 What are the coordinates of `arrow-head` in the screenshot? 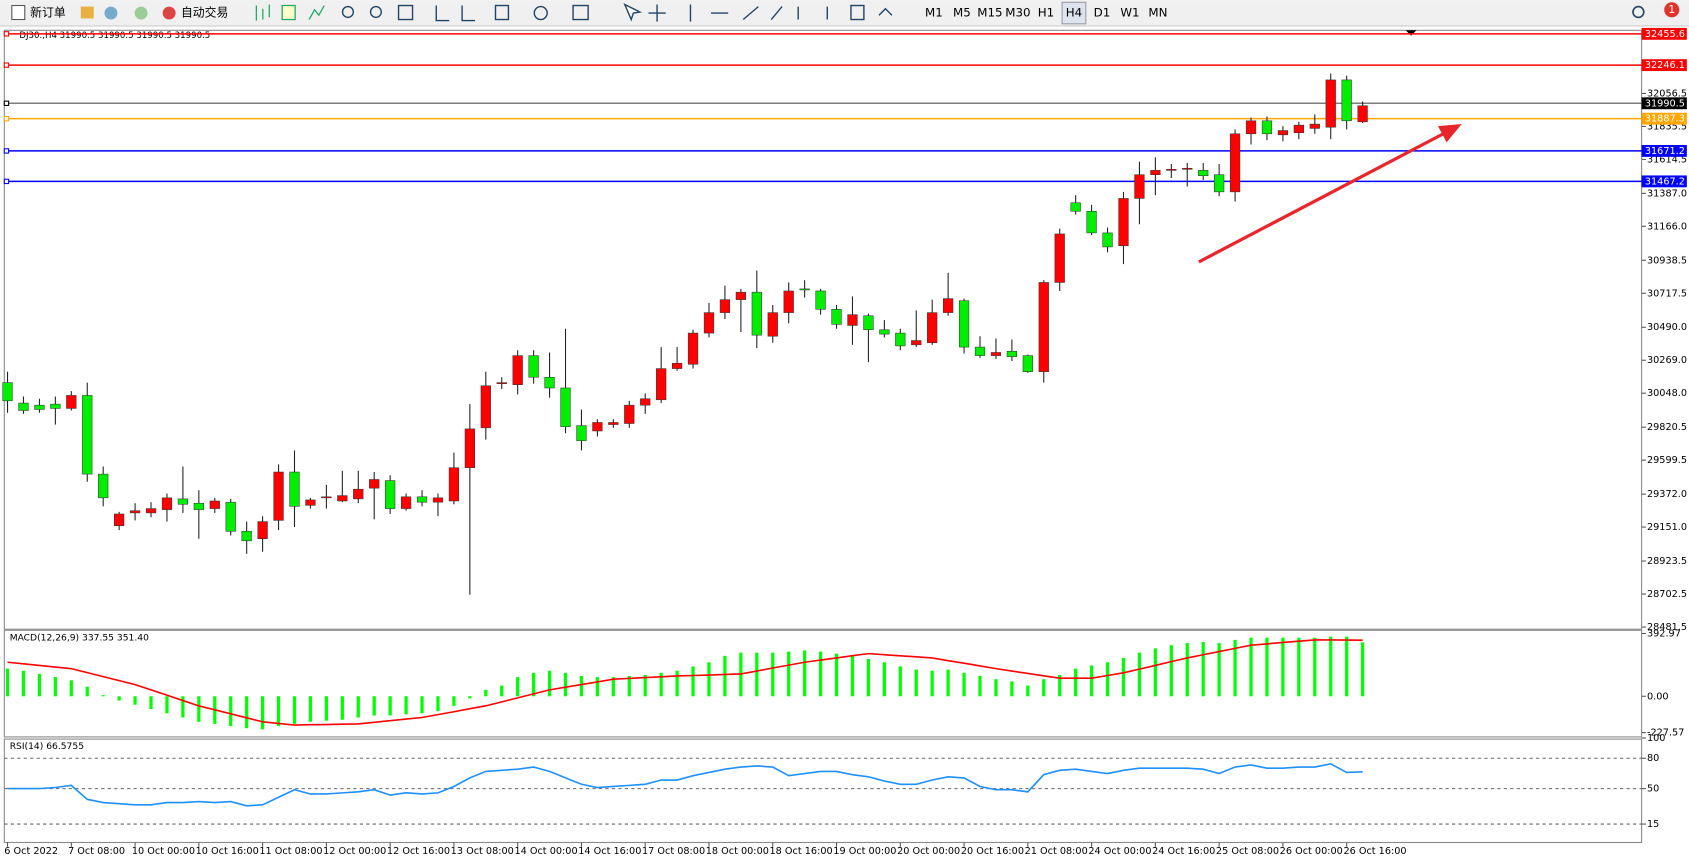 It's located at (1450, 133).